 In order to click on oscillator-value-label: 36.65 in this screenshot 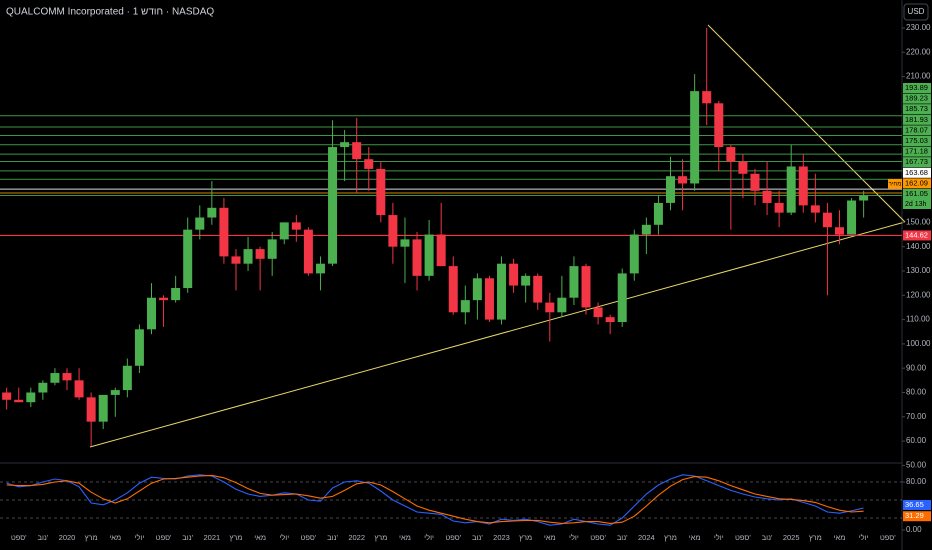, I will do `click(914, 504)`.